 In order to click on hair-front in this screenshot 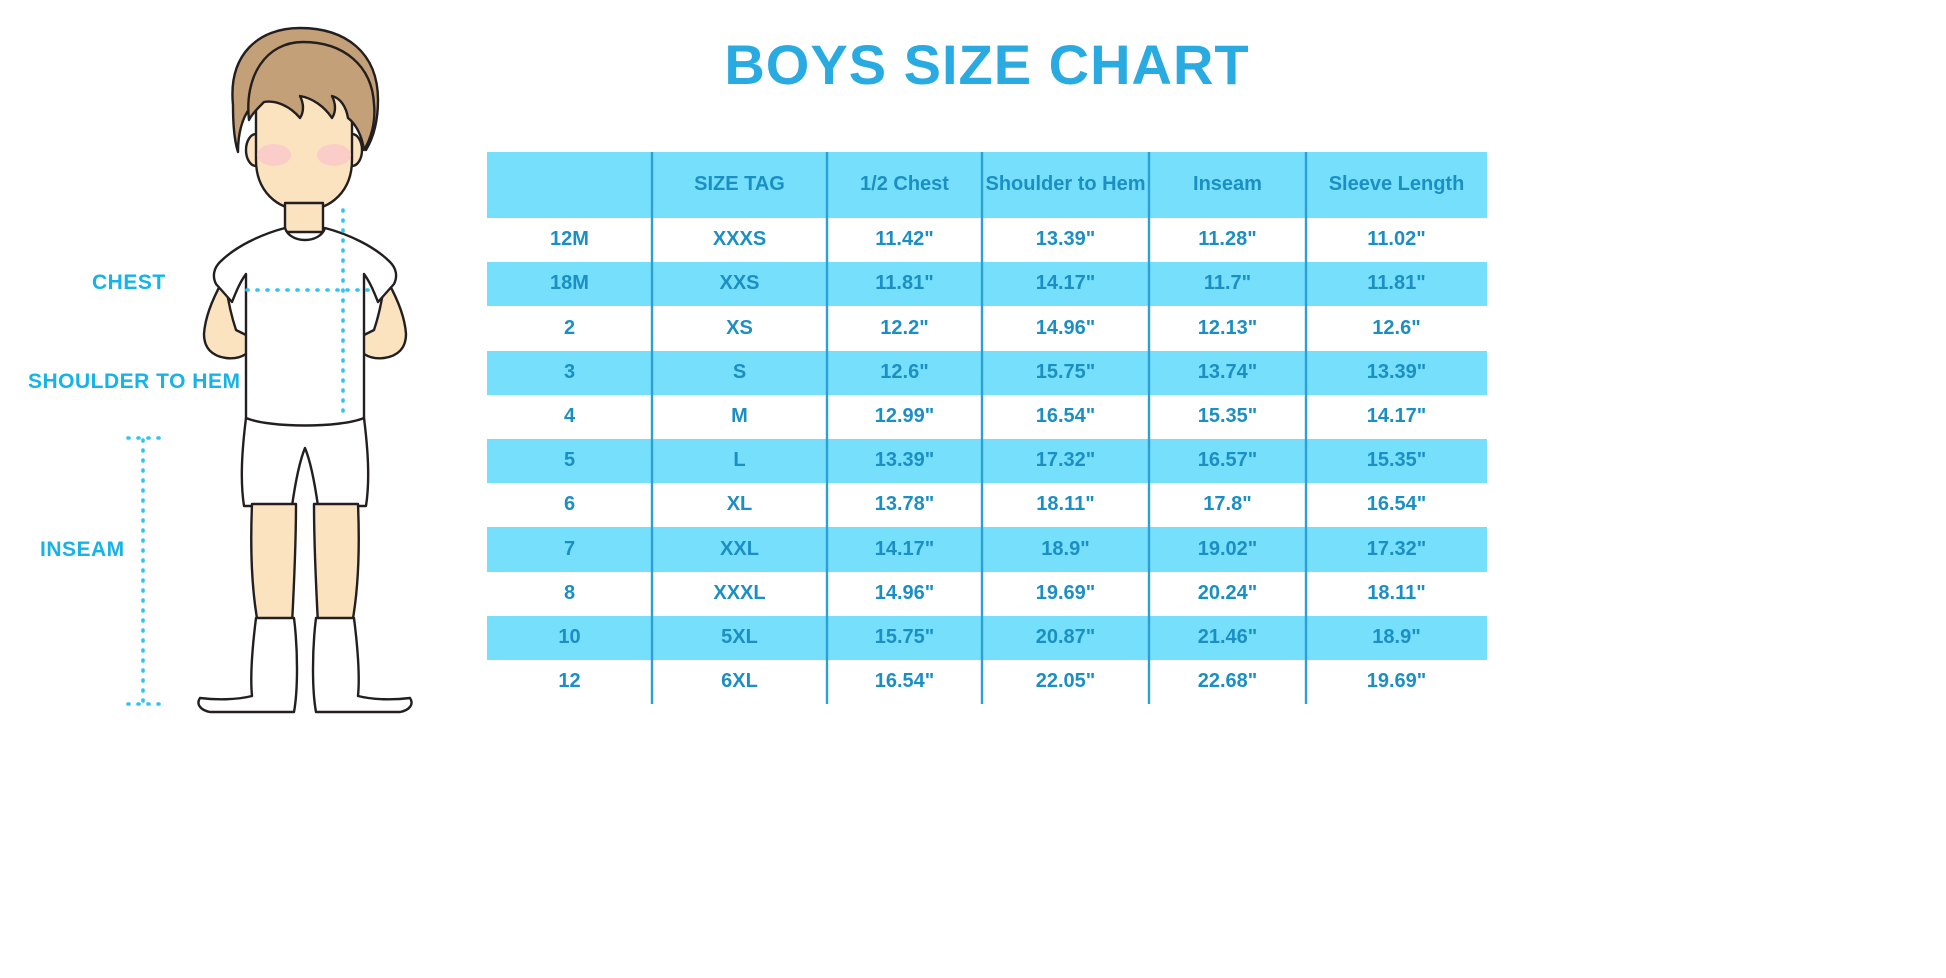, I will do `click(311, 96)`.